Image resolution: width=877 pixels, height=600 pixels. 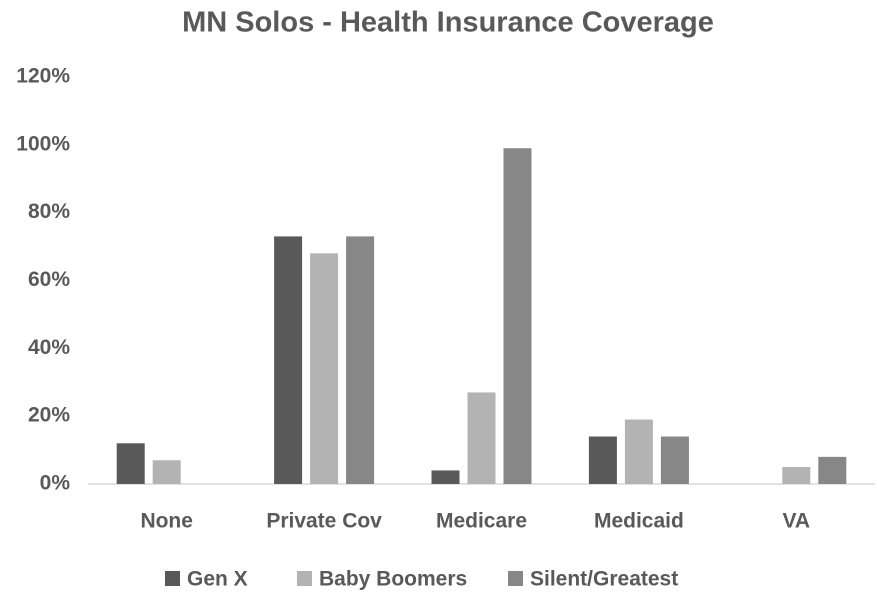 I want to click on x-tick-label: None, so click(x=166, y=521).